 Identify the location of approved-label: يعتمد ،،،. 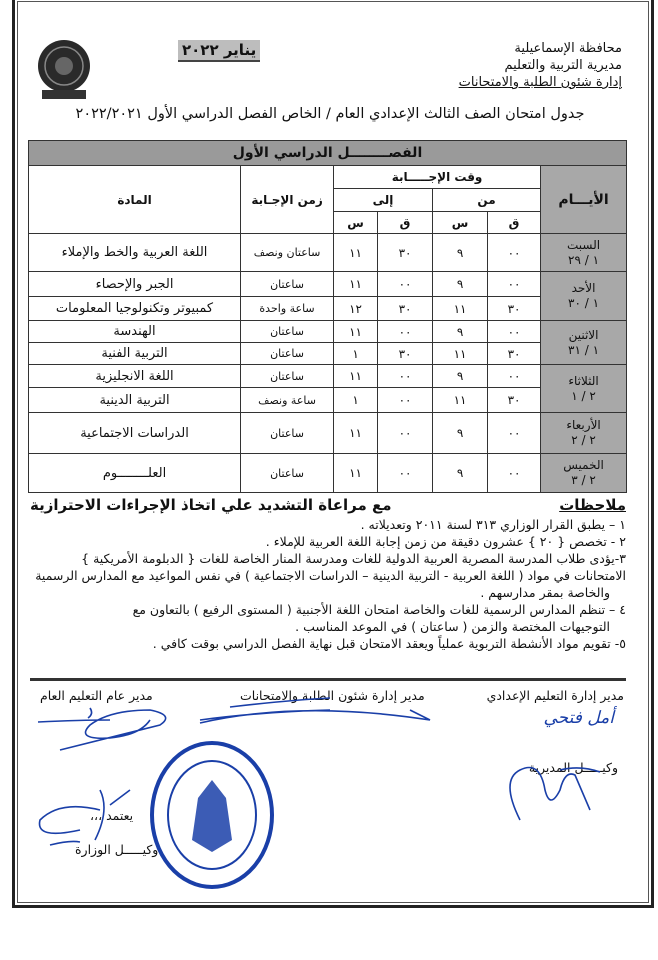
(112, 815).